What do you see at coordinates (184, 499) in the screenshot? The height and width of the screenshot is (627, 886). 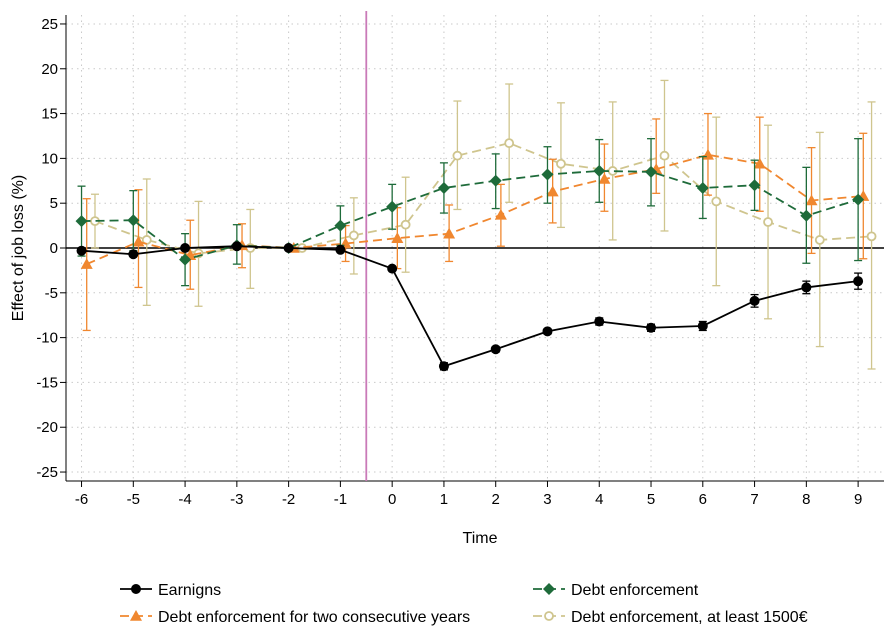 I see `x-tick-label: -4` at bounding box center [184, 499].